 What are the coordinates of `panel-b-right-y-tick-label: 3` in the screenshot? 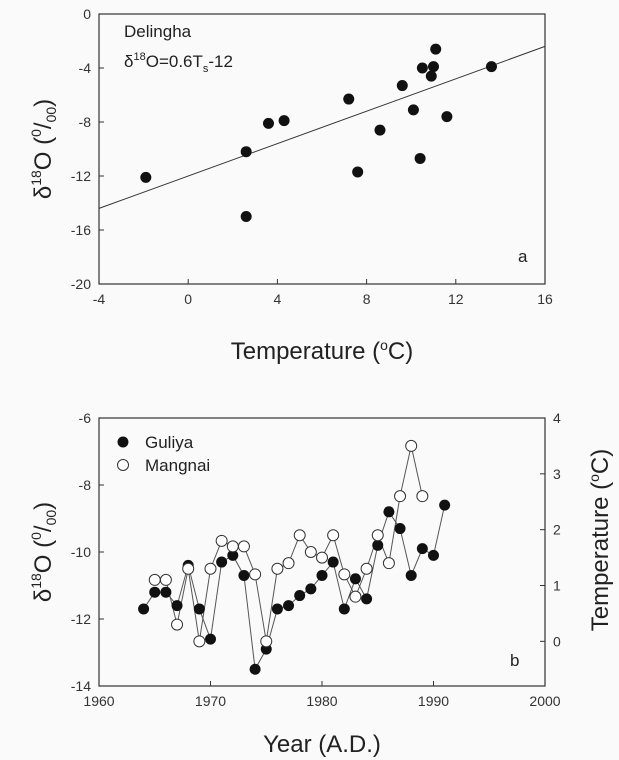 It's located at (557, 474).